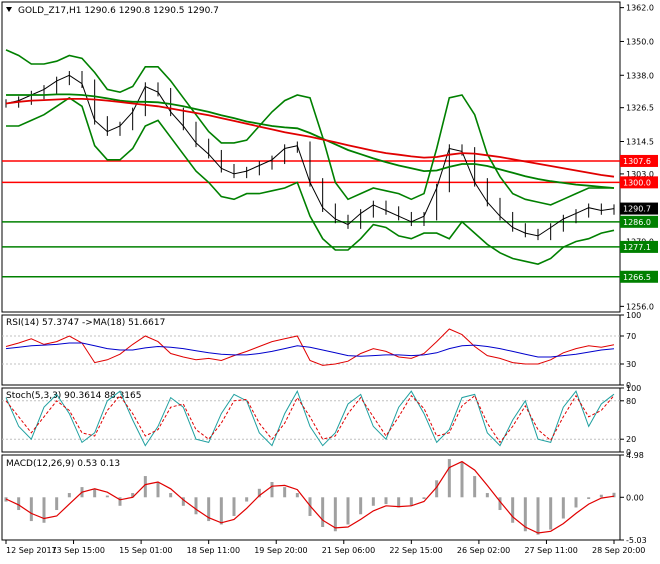  Describe the element at coordinates (633, 315) in the screenshot. I see `rsi-tick-label: 100` at that location.